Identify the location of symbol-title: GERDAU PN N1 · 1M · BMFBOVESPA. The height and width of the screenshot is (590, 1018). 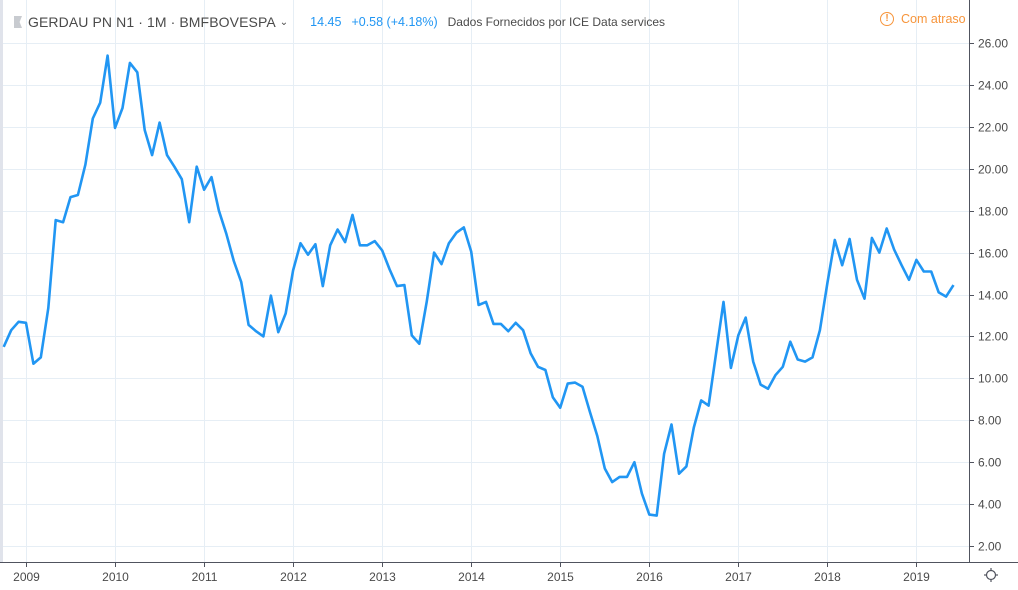
(152, 22).